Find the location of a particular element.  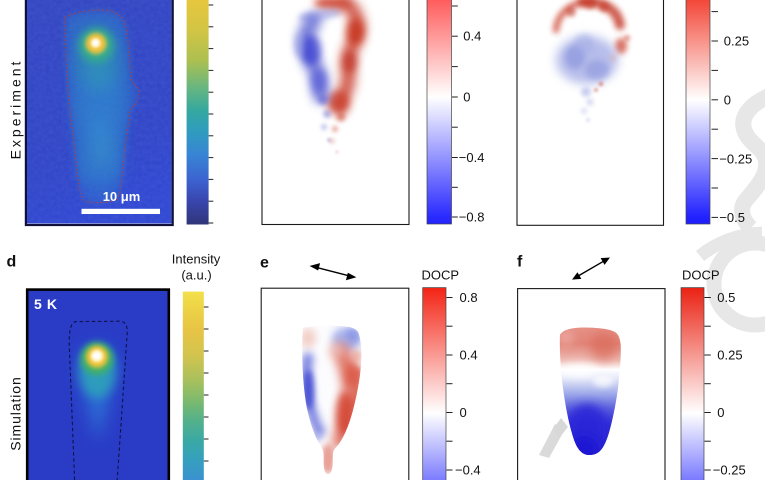

svg-text: 5 K is located at coordinates (46, 304).